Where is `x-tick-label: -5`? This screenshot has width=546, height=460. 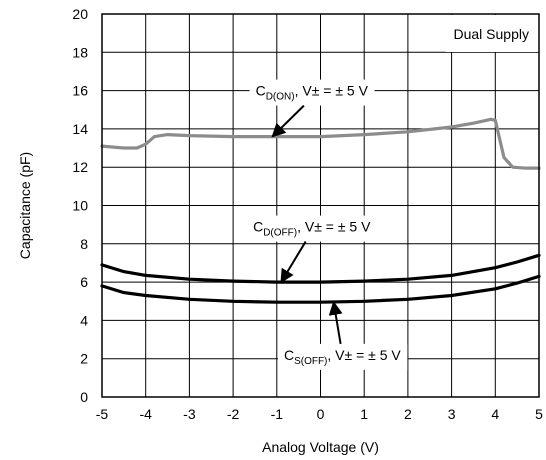
x-tick-label: -5 is located at coordinates (102, 414).